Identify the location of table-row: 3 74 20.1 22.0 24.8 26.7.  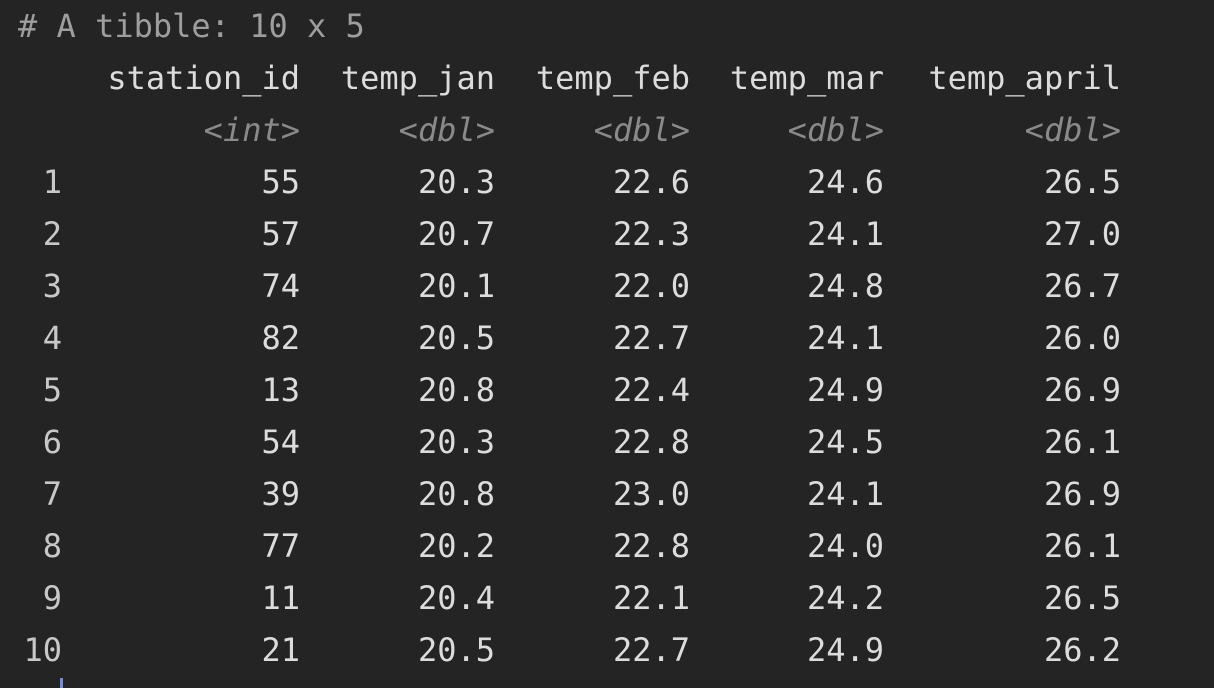
(607, 286).